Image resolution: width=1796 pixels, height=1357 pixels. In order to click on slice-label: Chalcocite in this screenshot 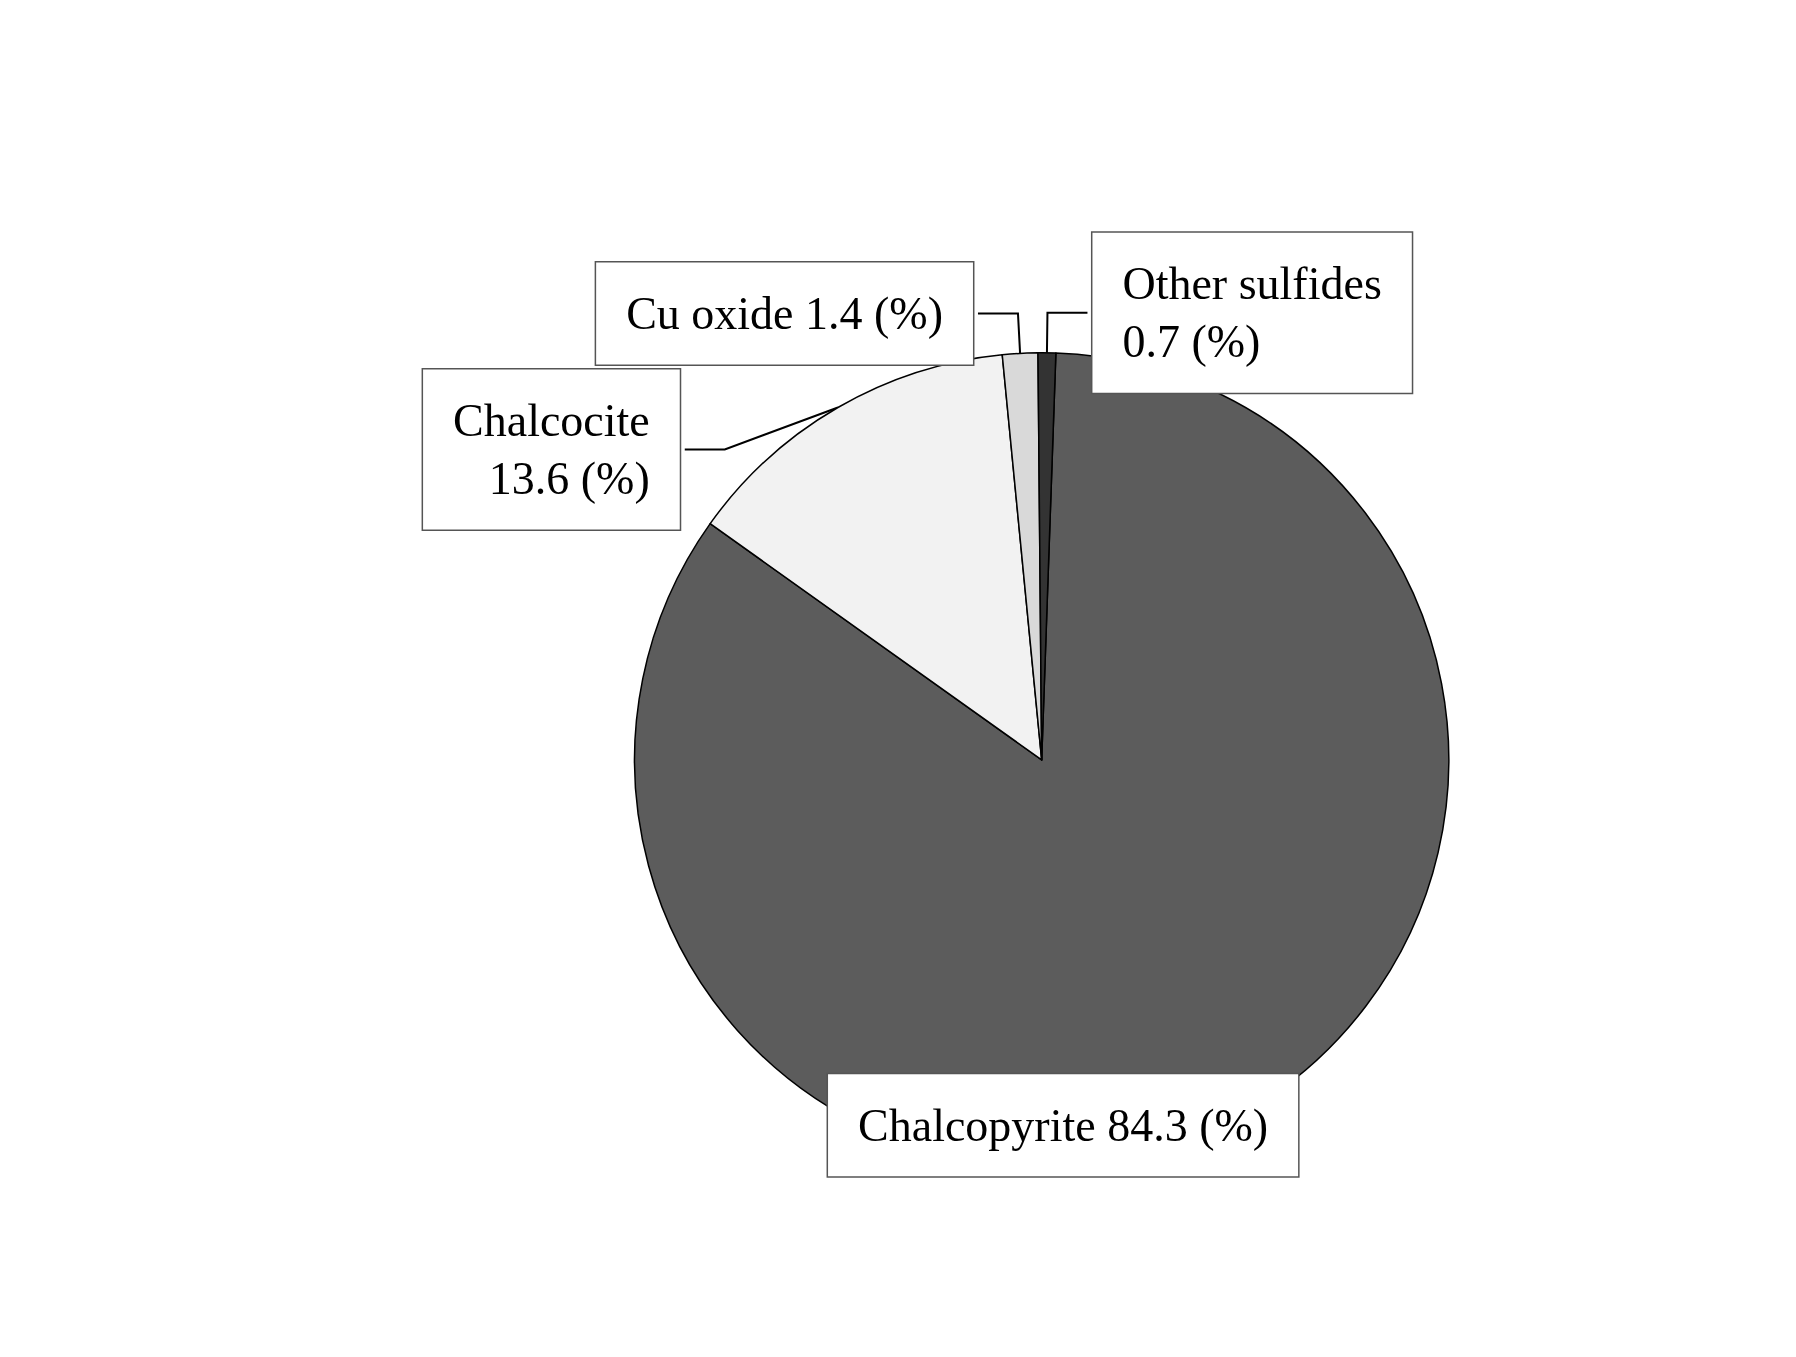, I will do `click(551, 420)`.